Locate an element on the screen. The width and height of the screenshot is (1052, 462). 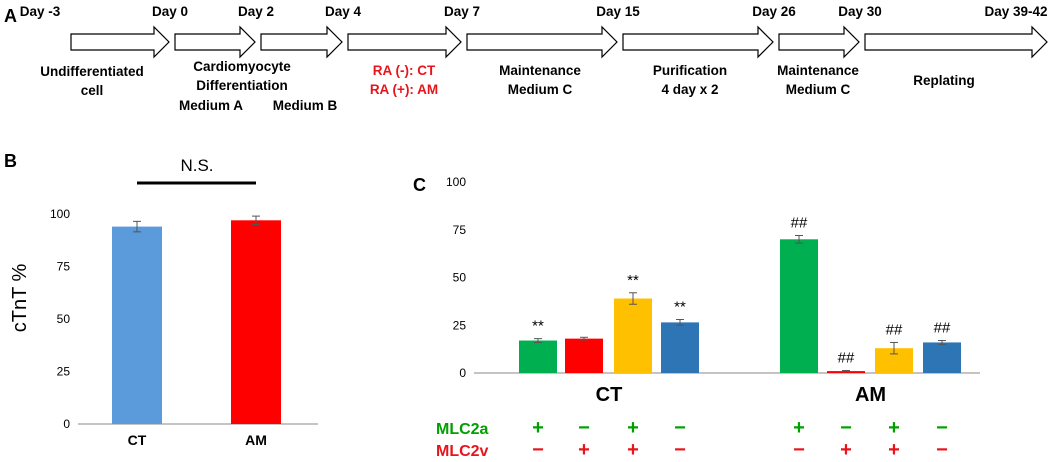
timeline-stage-label: Medium B is located at coordinates (305, 105).